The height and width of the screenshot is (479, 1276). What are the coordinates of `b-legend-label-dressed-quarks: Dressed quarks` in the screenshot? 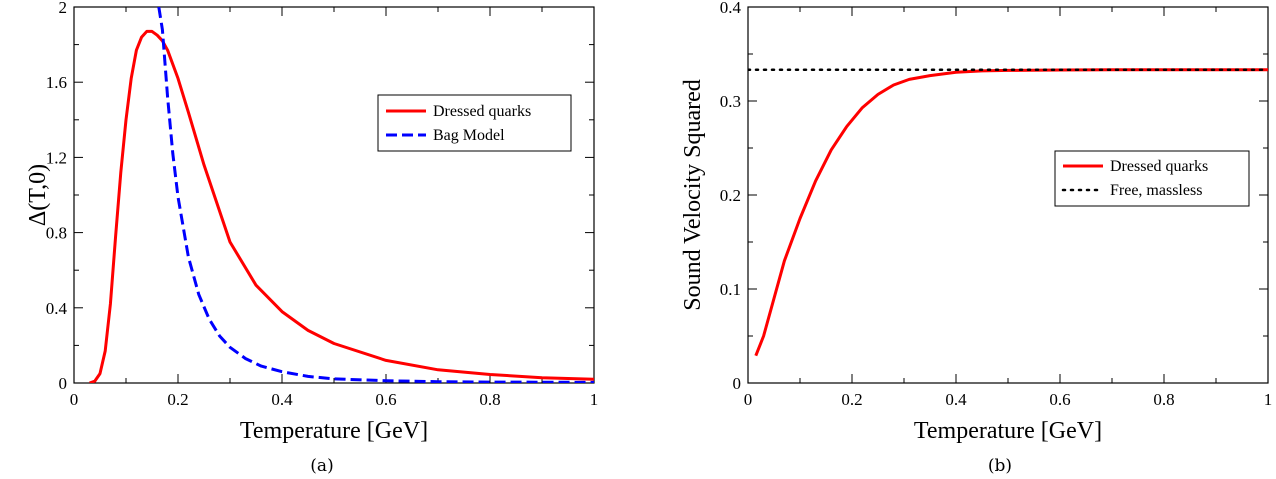 It's located at (1159, 166).